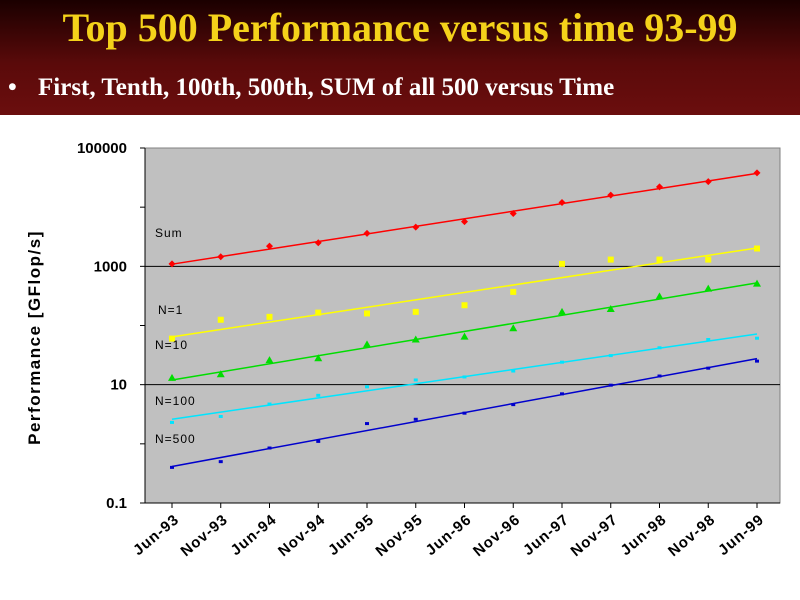 Image resolution: width=800 pixels, height=600 pixels. I want to click on series-label: N=1, so click(170, 310).